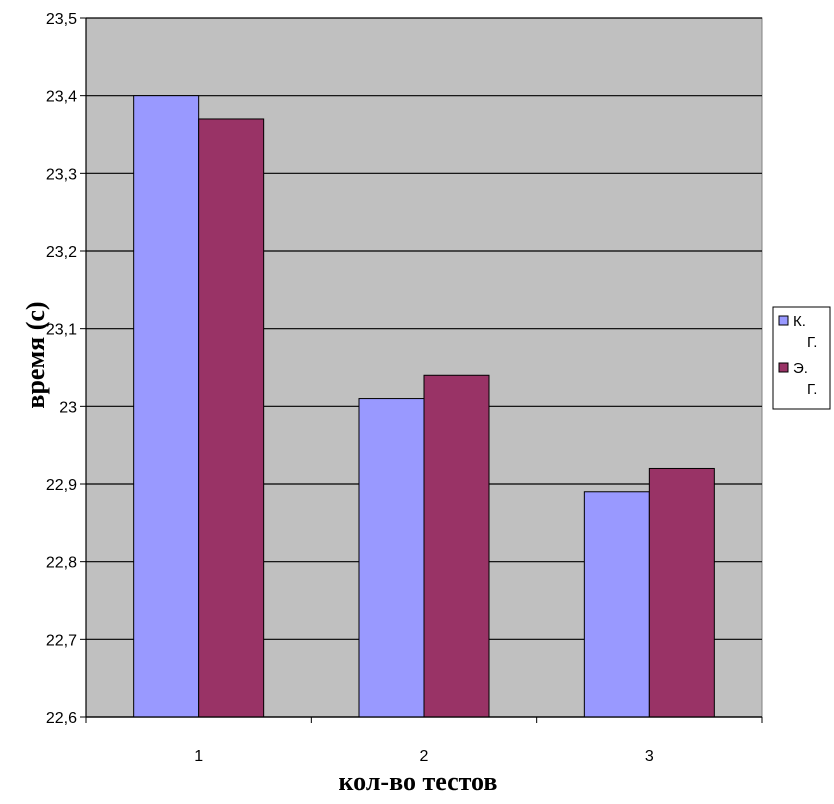 The height and width of the screenshot is (804, 834). What do you see at coordinates (68, 407) in the screenshot?
I see `y-tick-label: 23` at bounding box center [68, 407].